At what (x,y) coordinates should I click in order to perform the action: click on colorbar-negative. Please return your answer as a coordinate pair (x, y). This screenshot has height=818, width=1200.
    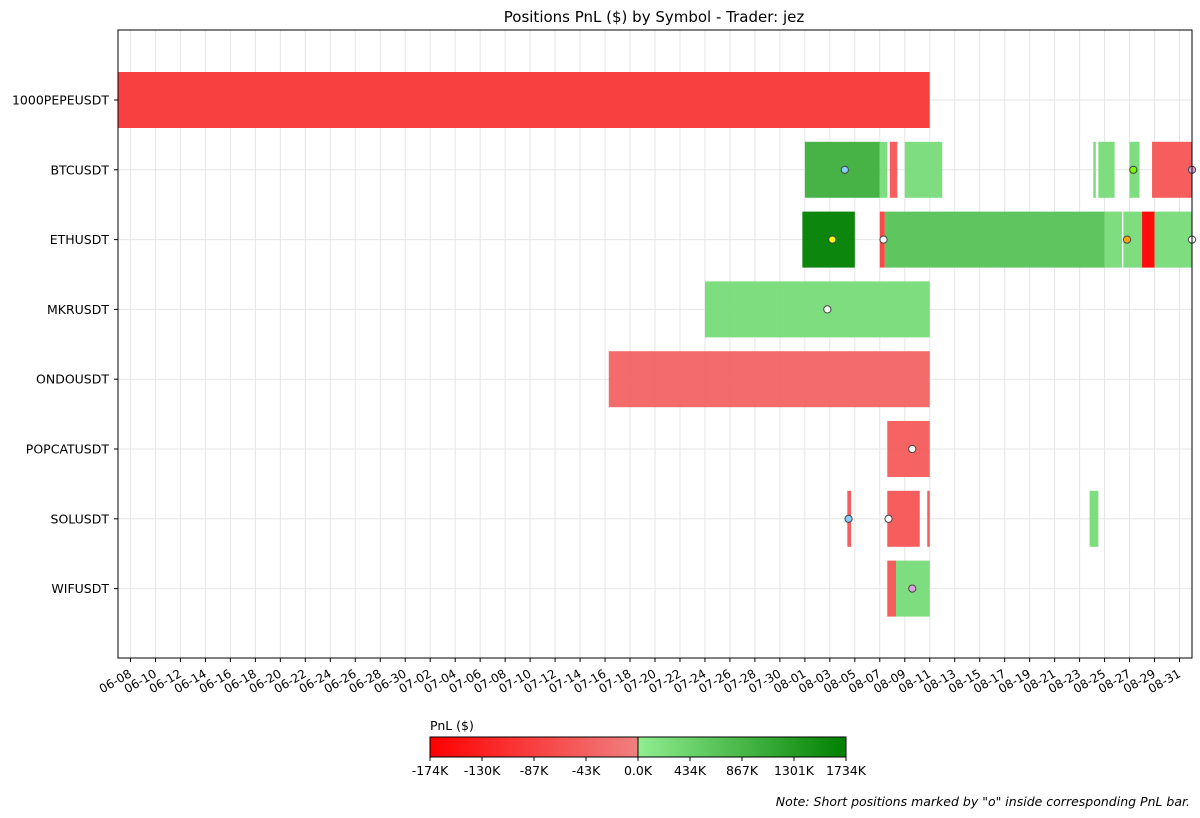
    Looking at the image, I should click on (534, 747).